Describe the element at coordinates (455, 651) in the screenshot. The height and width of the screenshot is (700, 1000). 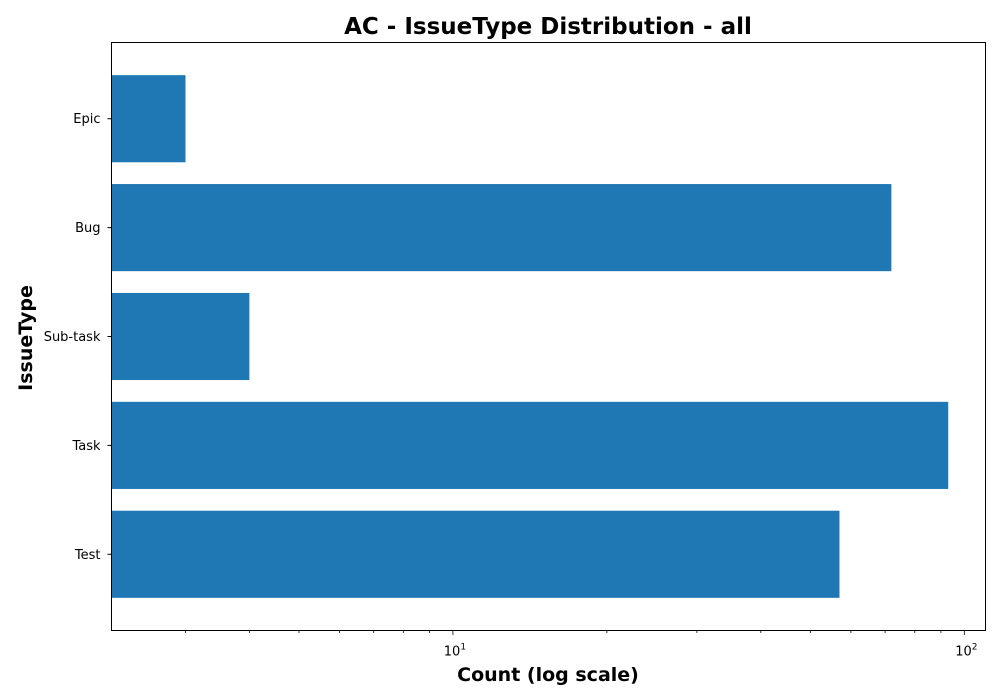
I see `x-tick-label: 10¹` at that location.